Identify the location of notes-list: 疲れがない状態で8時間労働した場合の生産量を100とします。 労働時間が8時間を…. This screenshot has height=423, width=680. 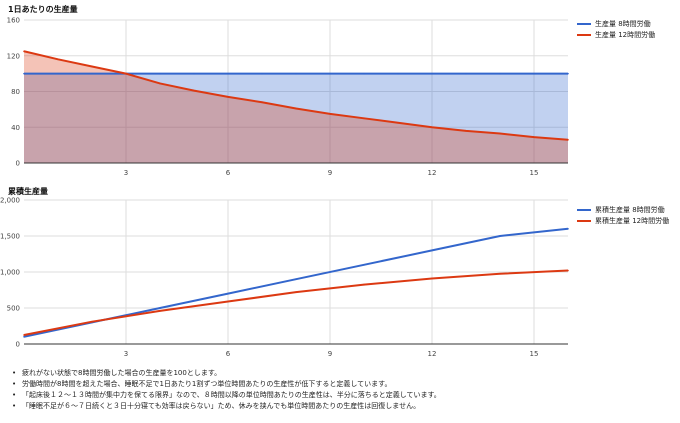
(226, 390).